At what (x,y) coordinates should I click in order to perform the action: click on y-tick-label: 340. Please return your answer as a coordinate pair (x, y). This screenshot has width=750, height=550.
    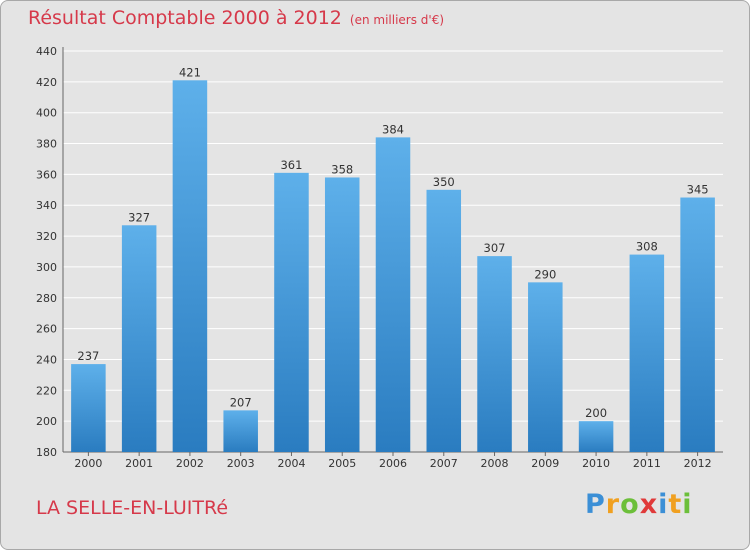
    Looking at the image, I should click on (46, 205).